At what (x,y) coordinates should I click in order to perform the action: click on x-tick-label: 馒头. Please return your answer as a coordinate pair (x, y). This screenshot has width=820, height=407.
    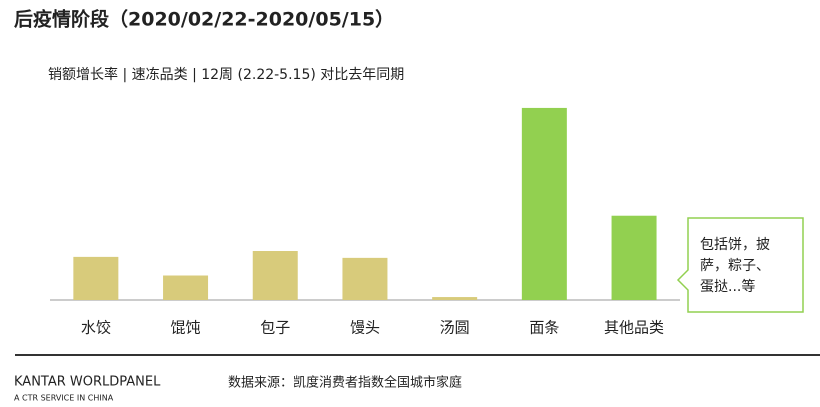
    Looking at the image, I should click on (365, 328).